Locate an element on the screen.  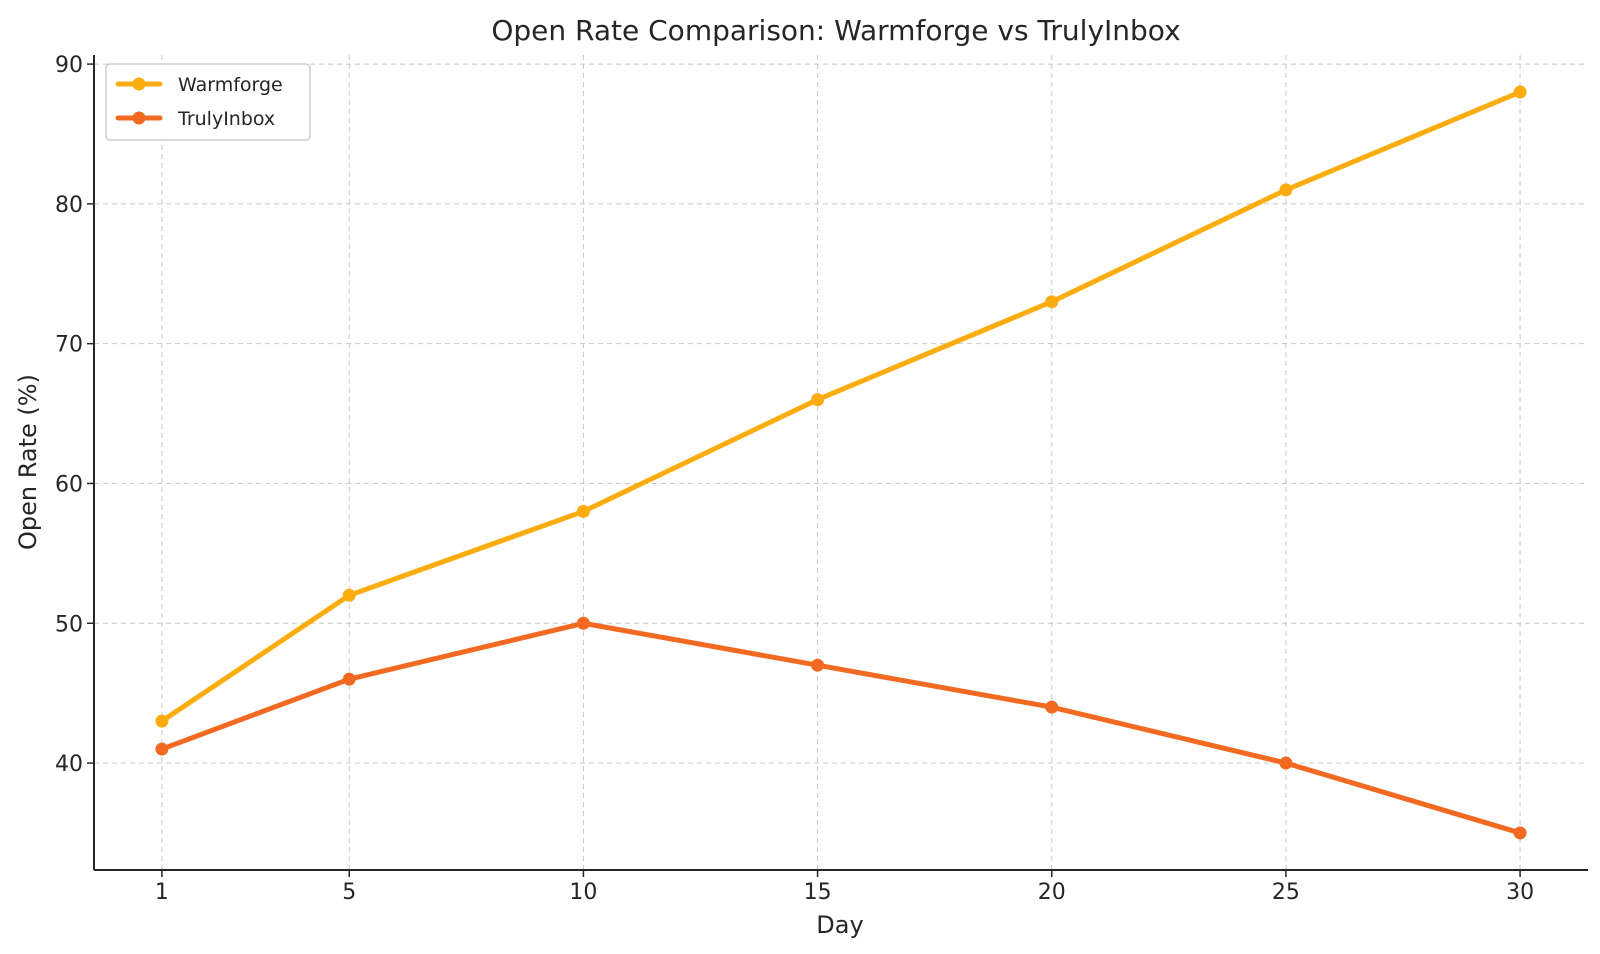
legend-marker-trulyinbox is located at coordinates (139, 118).